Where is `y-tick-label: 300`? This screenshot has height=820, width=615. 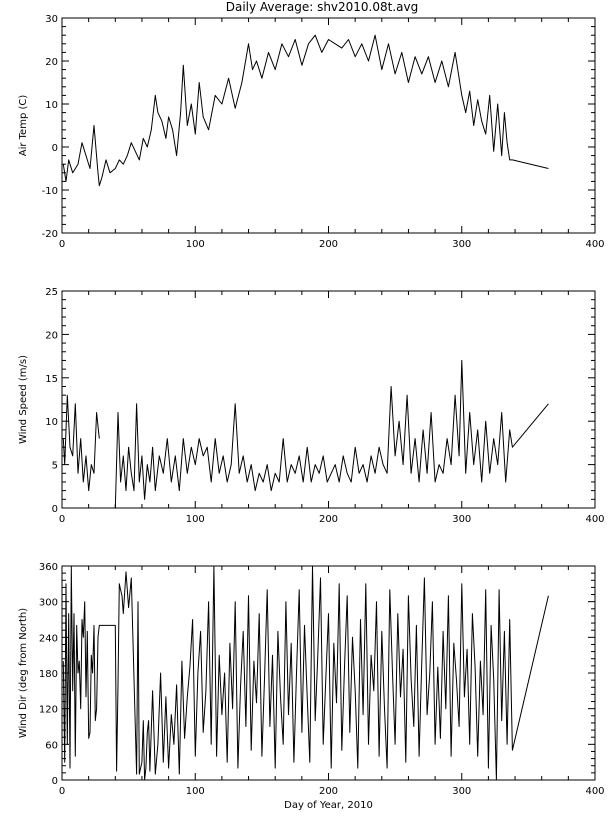 y-tick-label: 300 is located at coordinates (48, 603).